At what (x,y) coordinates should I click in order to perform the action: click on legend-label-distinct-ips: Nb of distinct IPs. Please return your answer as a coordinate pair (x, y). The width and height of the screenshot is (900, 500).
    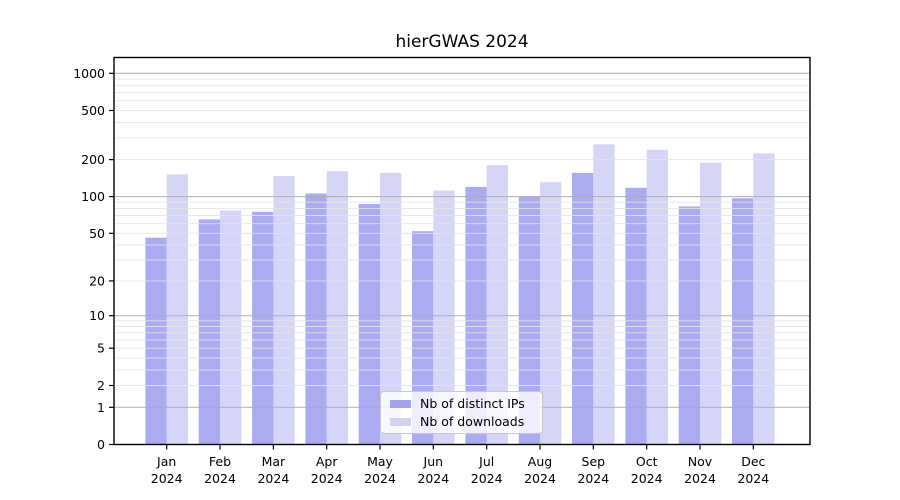
    Looking at the image, I should click on (472, 403).